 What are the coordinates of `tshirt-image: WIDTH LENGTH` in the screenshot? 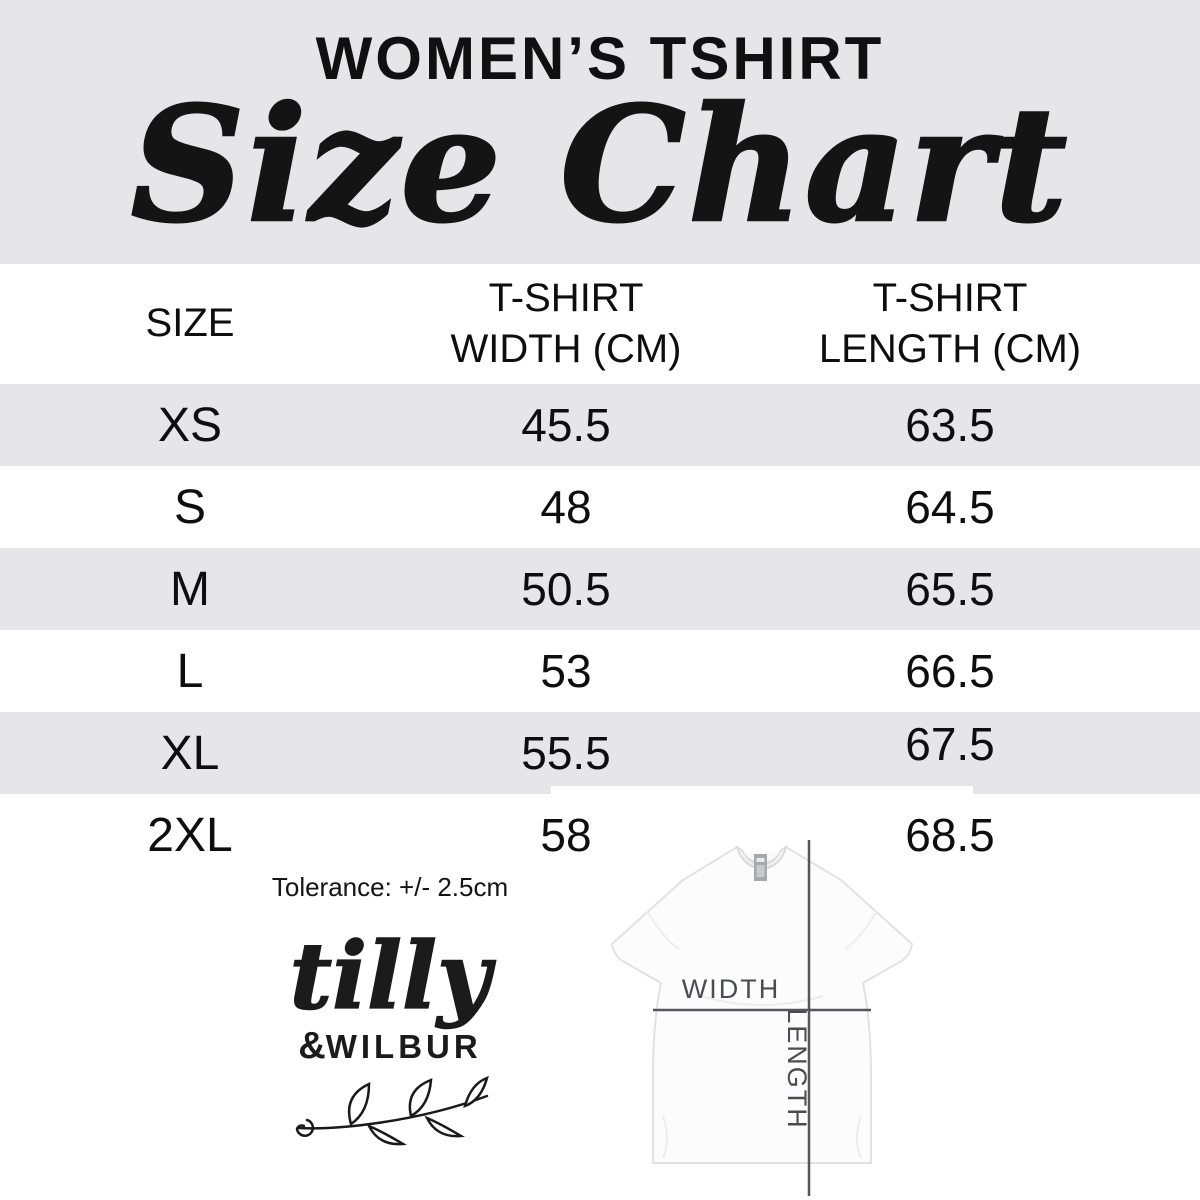 It's located at (762, 1018).